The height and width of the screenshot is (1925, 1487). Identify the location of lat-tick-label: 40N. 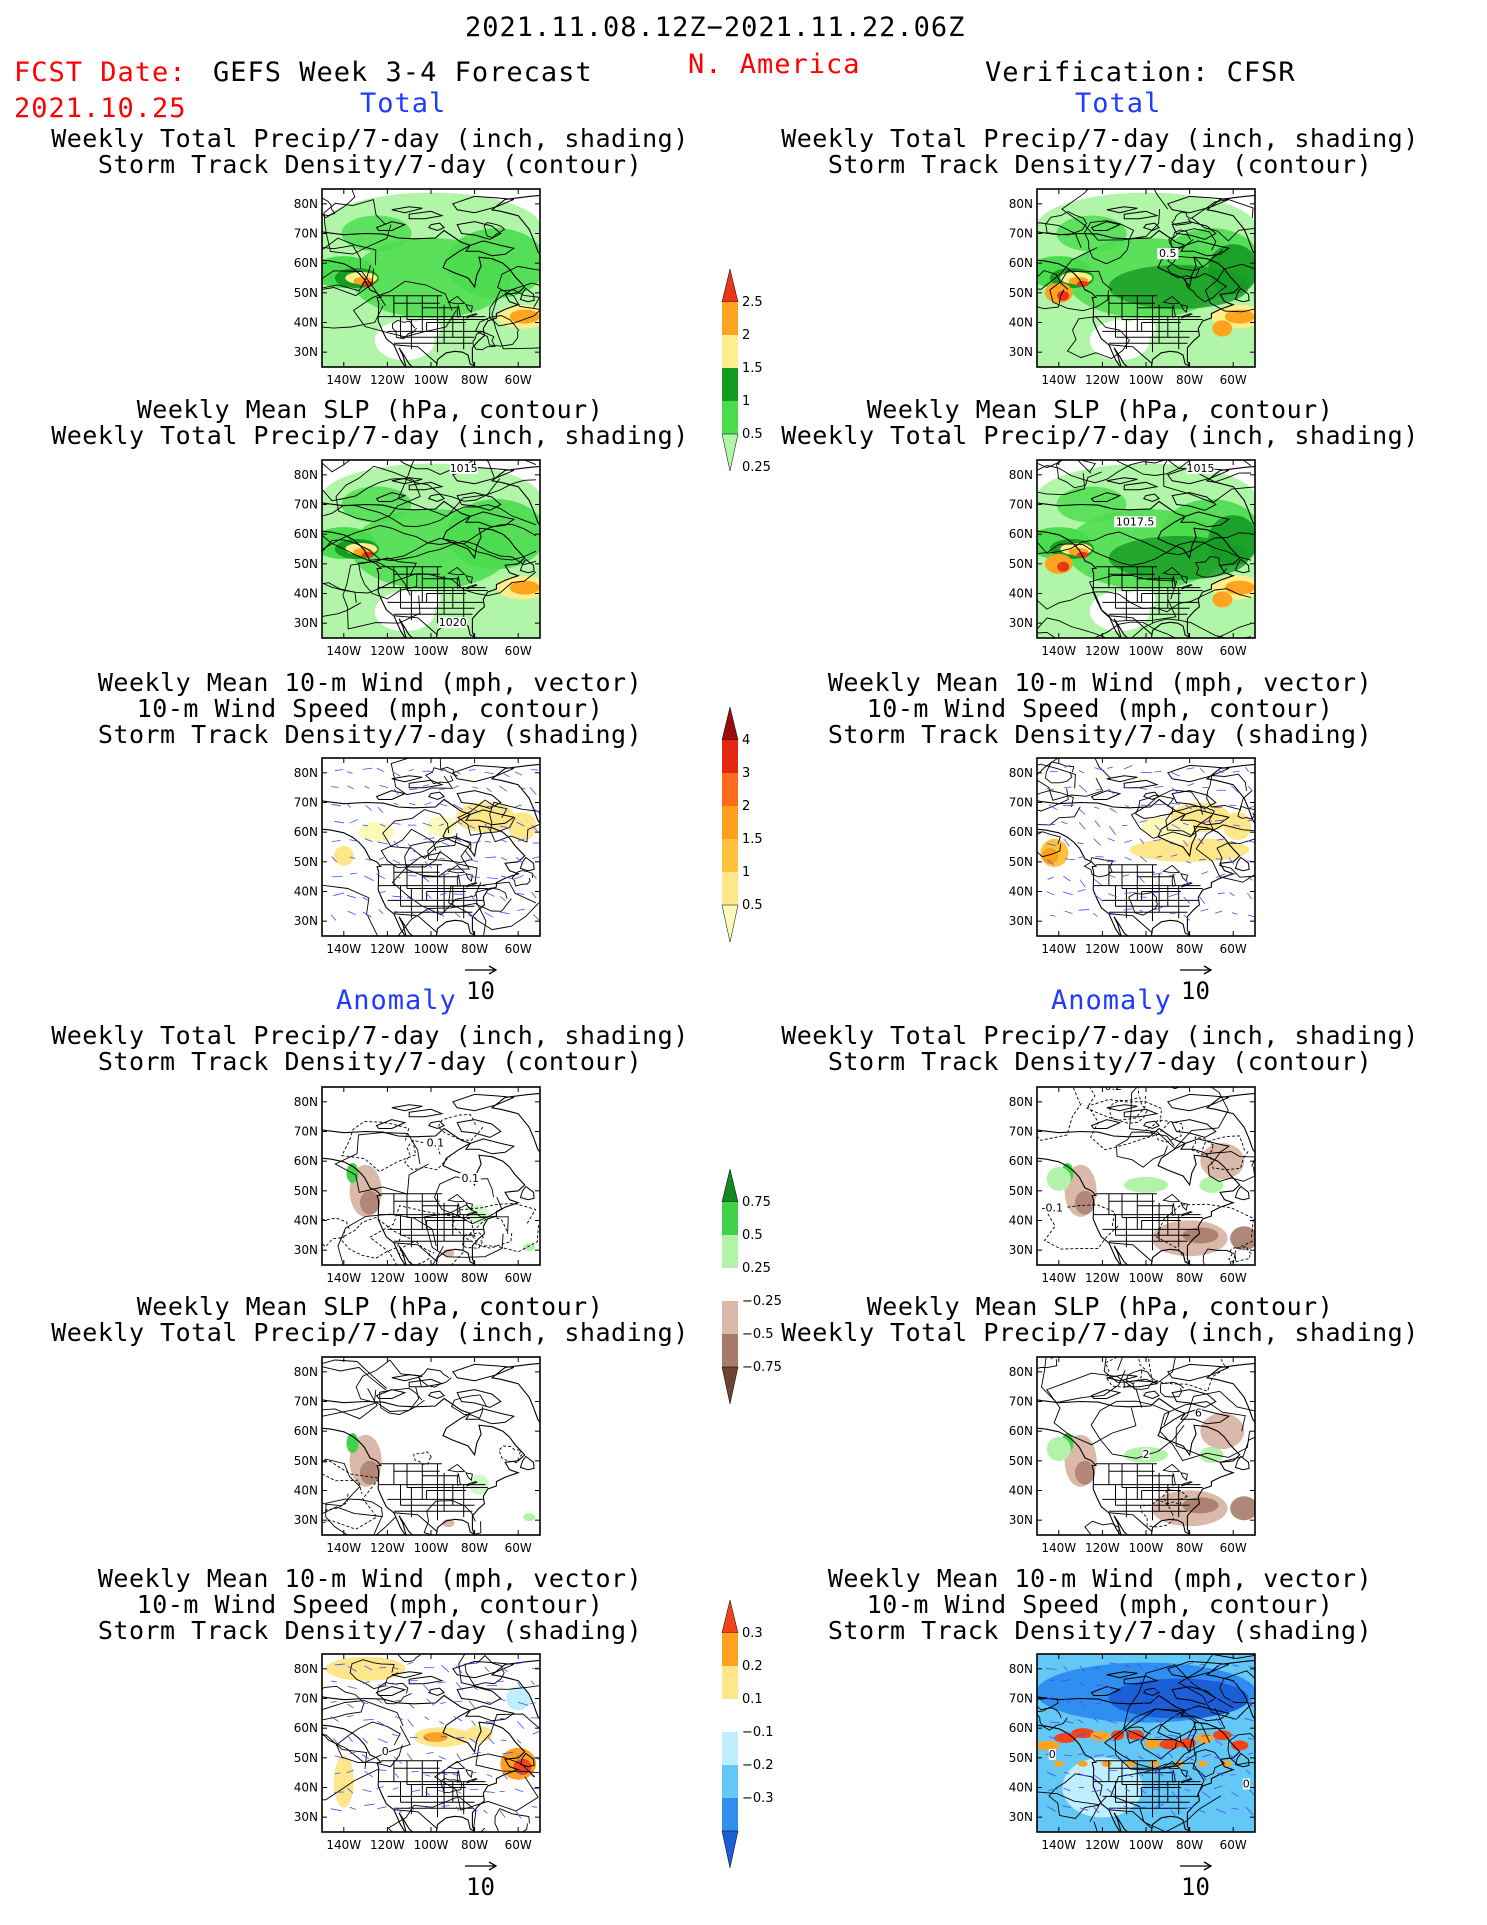
(306, 1221).